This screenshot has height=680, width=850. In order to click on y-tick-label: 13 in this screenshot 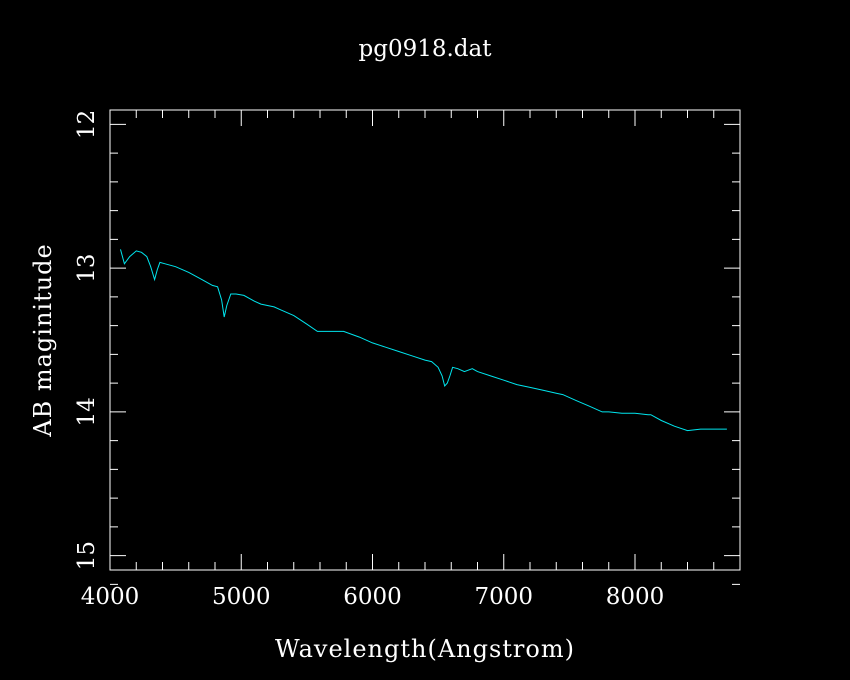, I will do `click(87, 267)`.